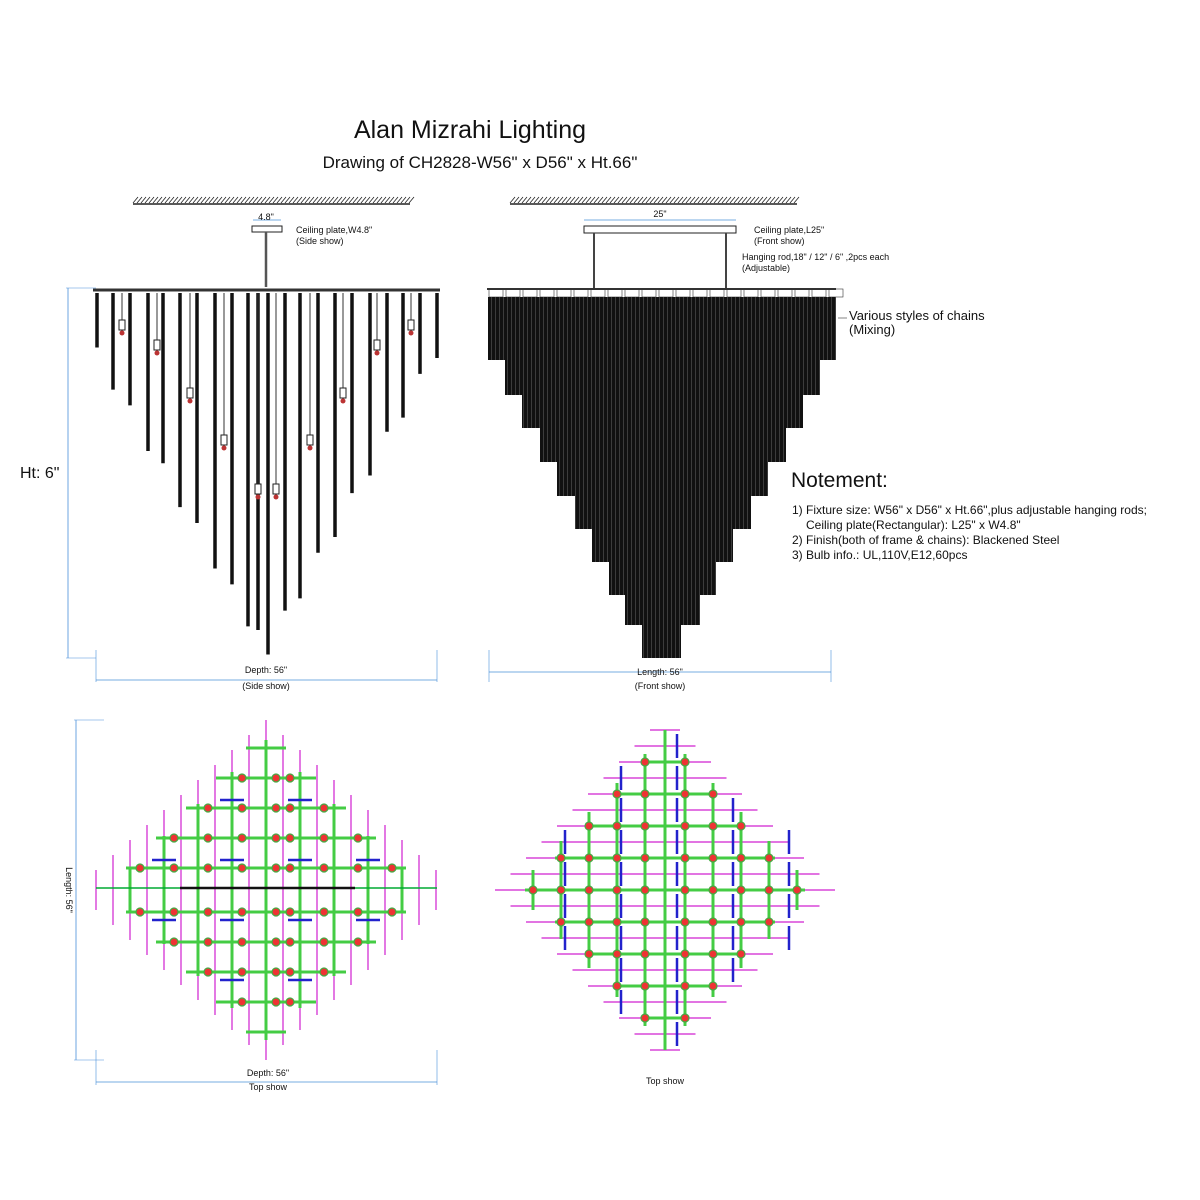 The width and height of the screenshot is (1200, 1200). I want to click on dim: Length: 56", so click(69, 890).